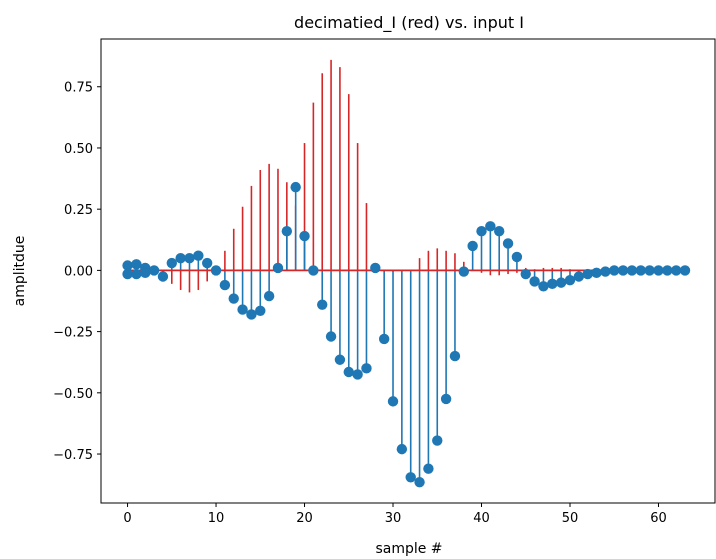  I want to click on chart-title: decimatied_I (red) vs. input I, so click(409, 23).